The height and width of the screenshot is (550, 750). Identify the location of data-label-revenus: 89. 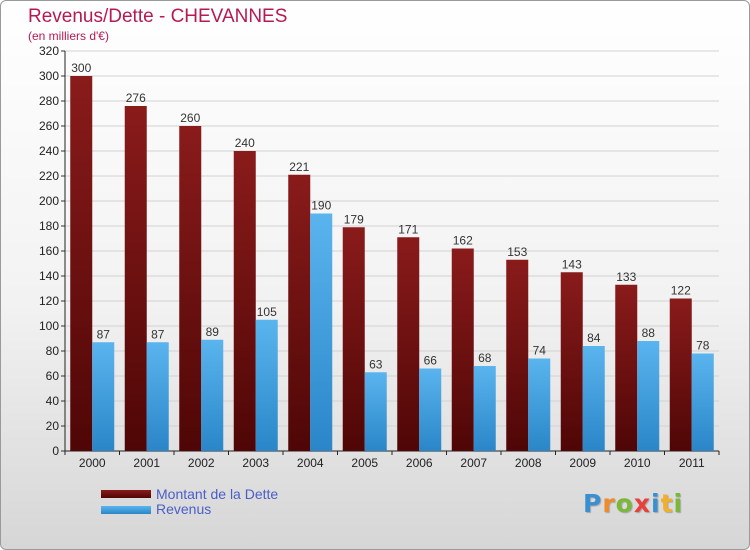
(213, 332).